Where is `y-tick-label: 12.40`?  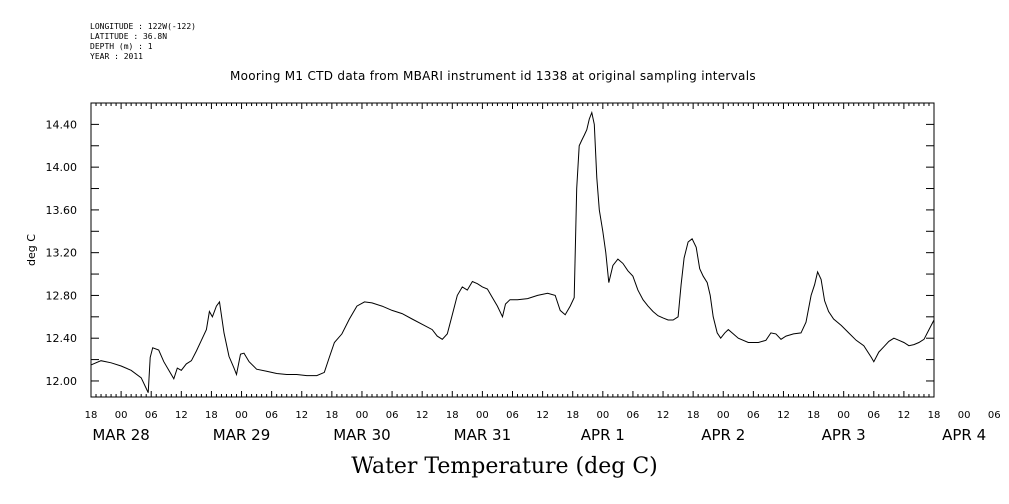 y-tick-label: 12.40 is located at coordinates (62, 338).